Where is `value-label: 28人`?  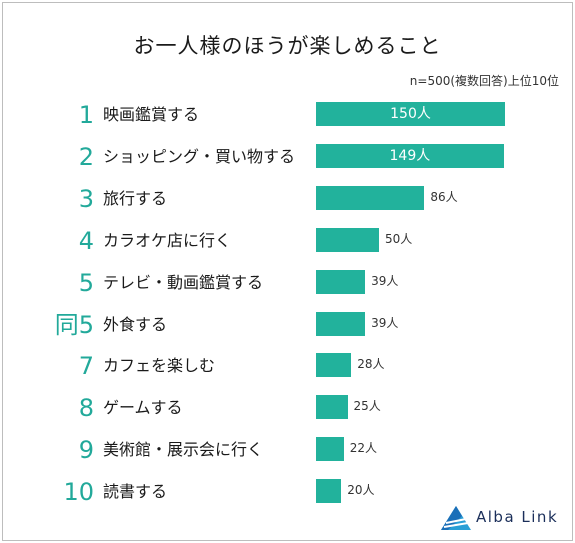
value-label: 28人 is located at coordinates (371, 364).